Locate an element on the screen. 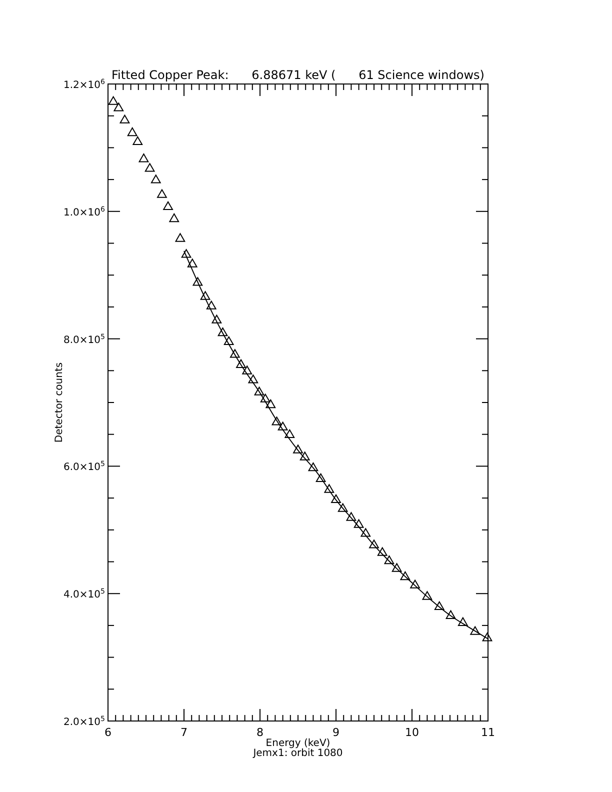 This screenshot has width=612, height=792. x-tick-label: 6 is located at coordinates (108, 732).